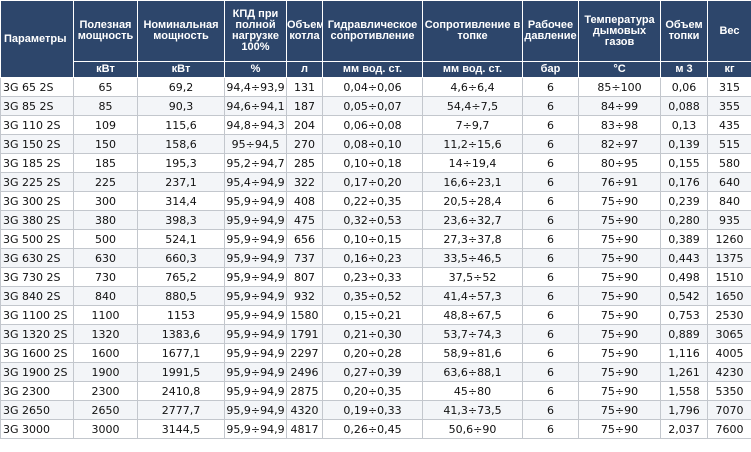  I want to click on cell-weight: 580, so click(729, 163).